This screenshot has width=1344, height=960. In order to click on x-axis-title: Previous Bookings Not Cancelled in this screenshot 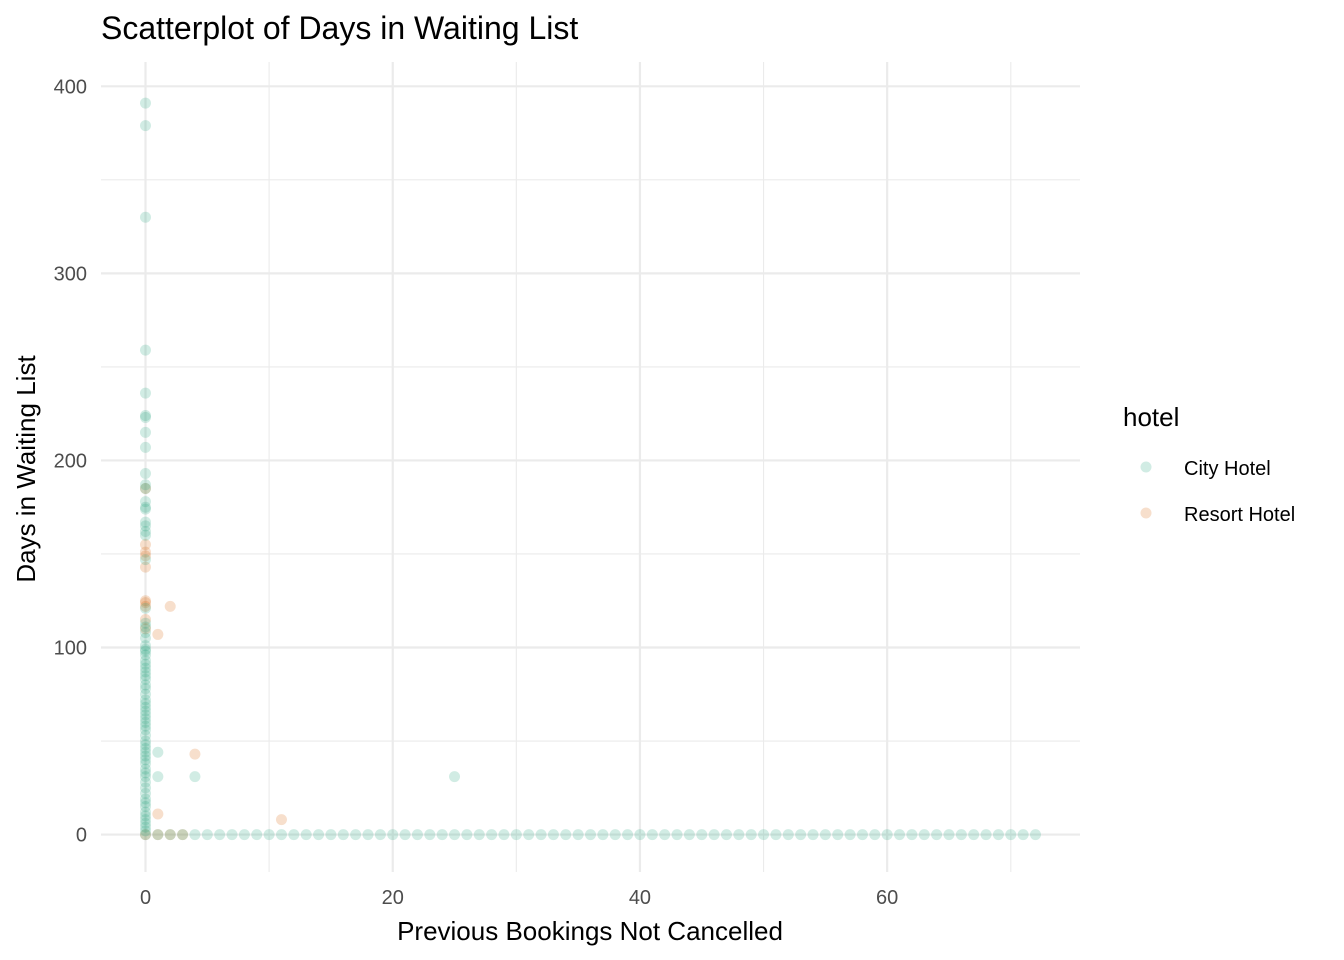, I will do `click(590, 931)`.